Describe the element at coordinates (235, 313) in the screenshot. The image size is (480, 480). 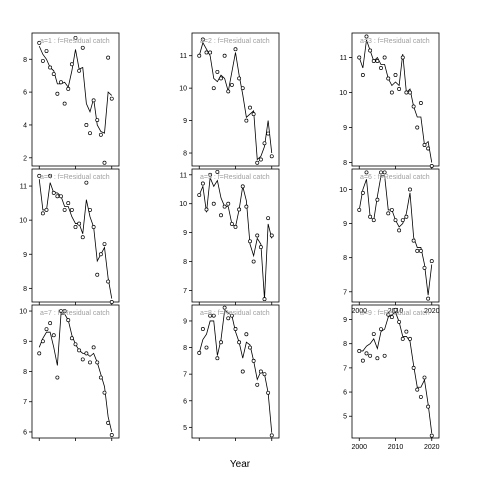
I see `panel-label: a=8 : f=Residual catch` at that location.